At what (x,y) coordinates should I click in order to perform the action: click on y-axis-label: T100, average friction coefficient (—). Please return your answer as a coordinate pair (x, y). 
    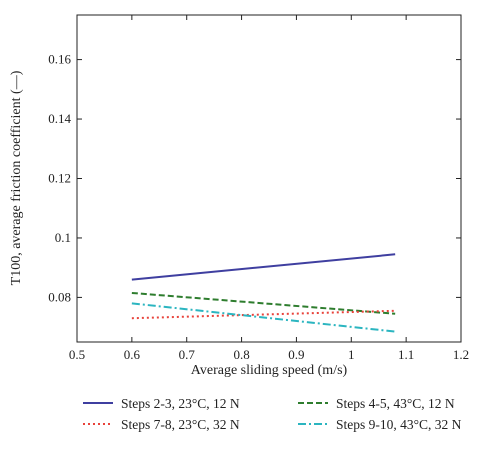
    Looking at the image, I should click on (16, 177).